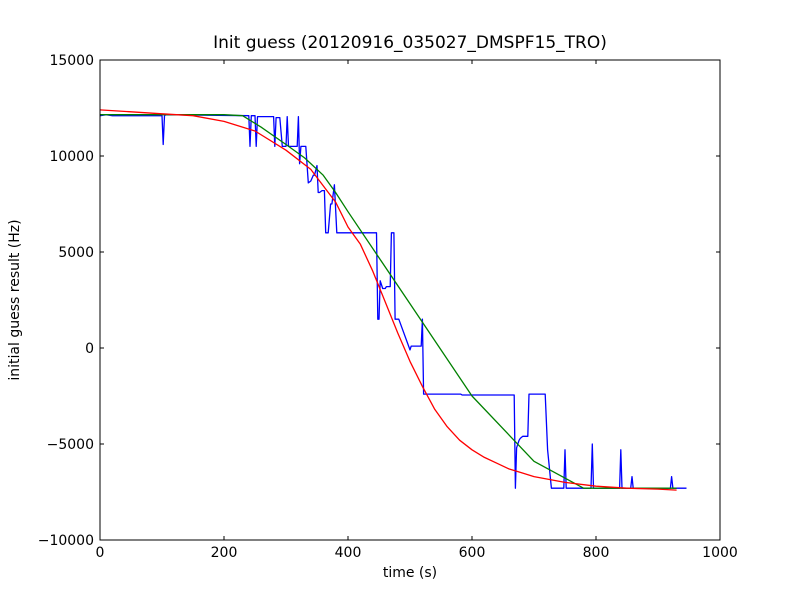 The image size is (800, 604). What do you see at coordinates (348, 553) in the screenshot?
I see `x-tick-label: 400` at bounding box center [348, 553].